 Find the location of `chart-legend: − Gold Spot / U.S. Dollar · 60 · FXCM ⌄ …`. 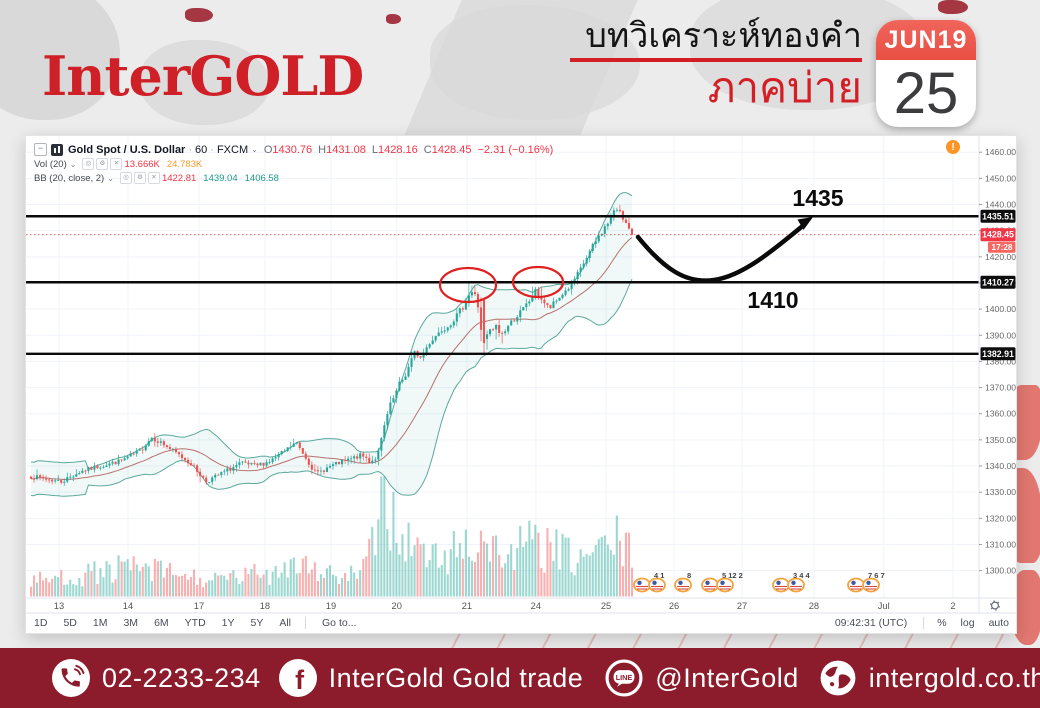

chart-legend: − Gold Spot / U.S. Dollar · 60 · FXCM ⌄ … is located at coordinates (297, 163).